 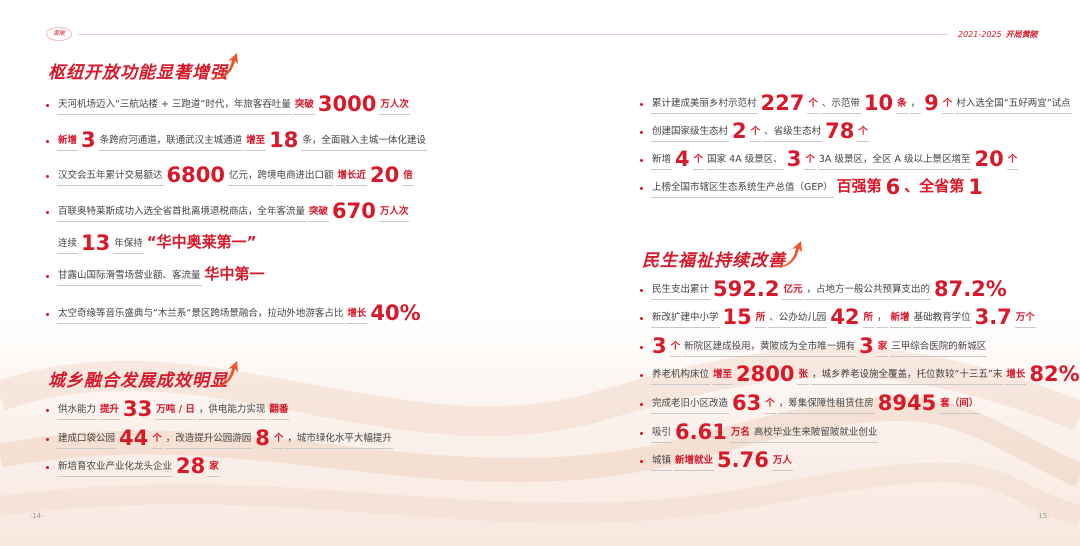 I want to click on highlight-value: 63, so click(x=747, y=403).